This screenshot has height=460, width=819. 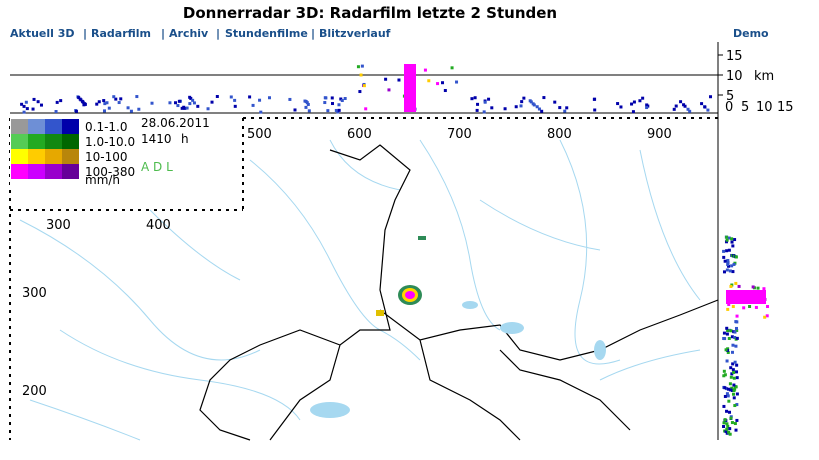 I want to click on echo-core, so click(x=746, y=297).